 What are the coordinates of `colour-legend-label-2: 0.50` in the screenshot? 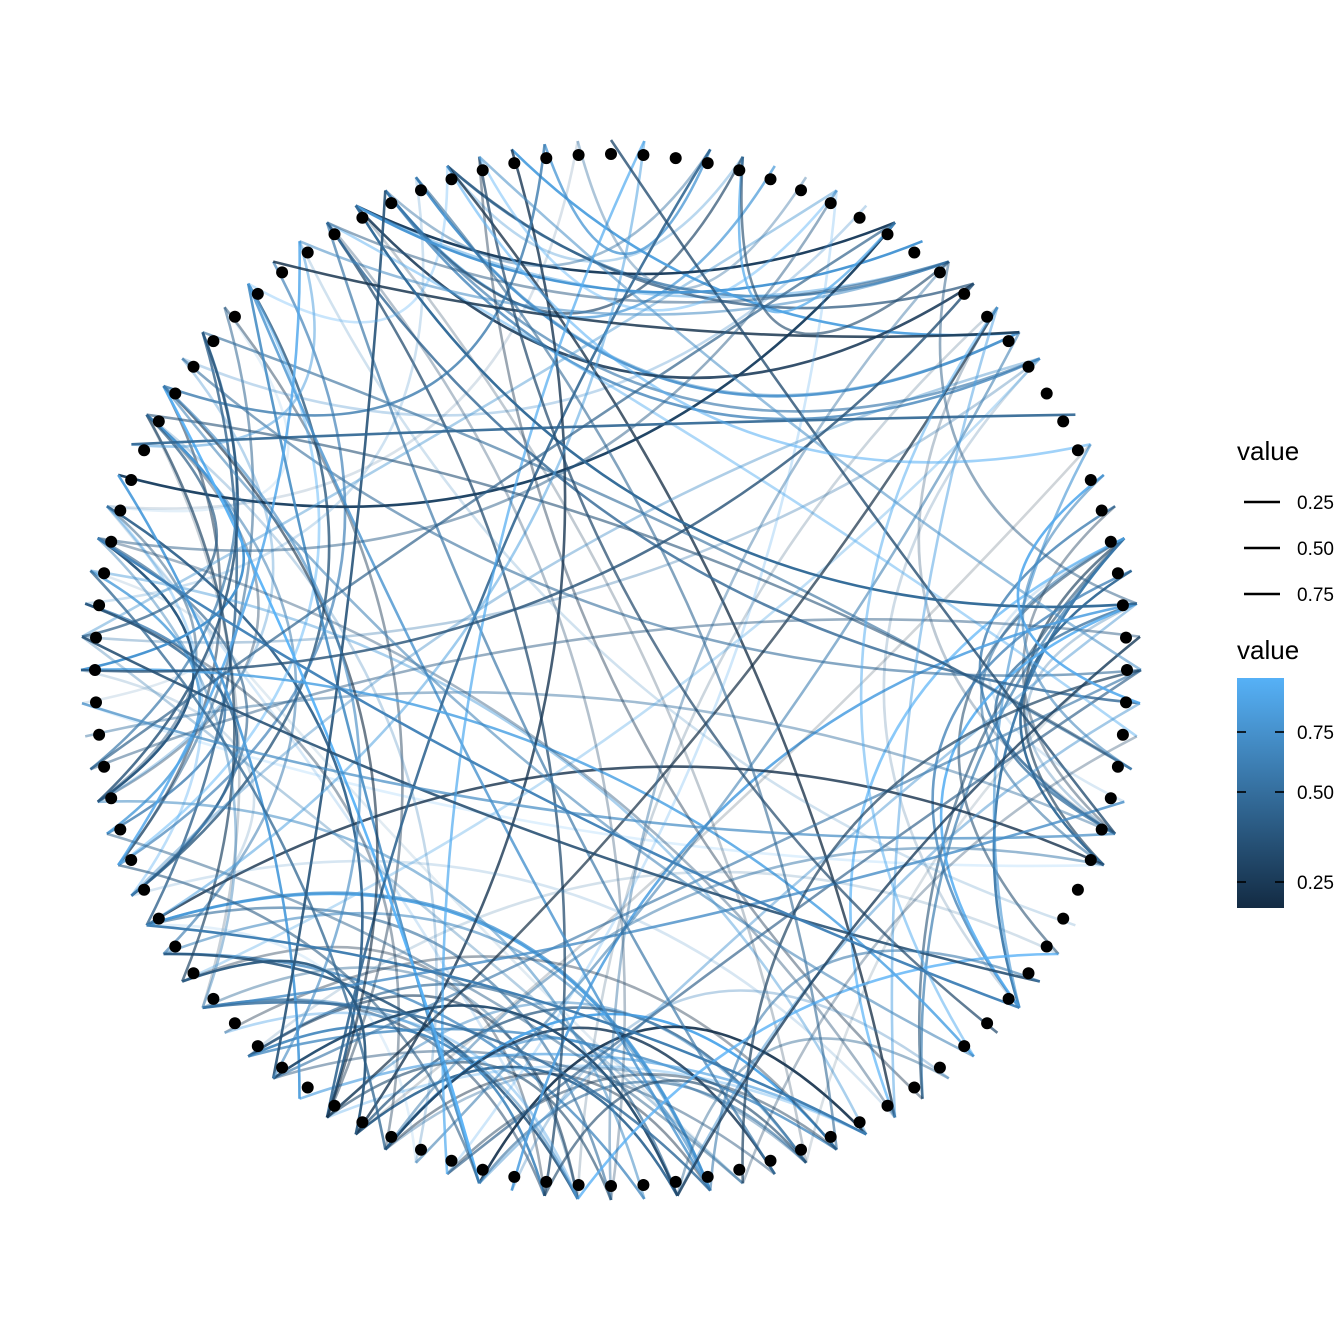 It's located at (1315, 793).